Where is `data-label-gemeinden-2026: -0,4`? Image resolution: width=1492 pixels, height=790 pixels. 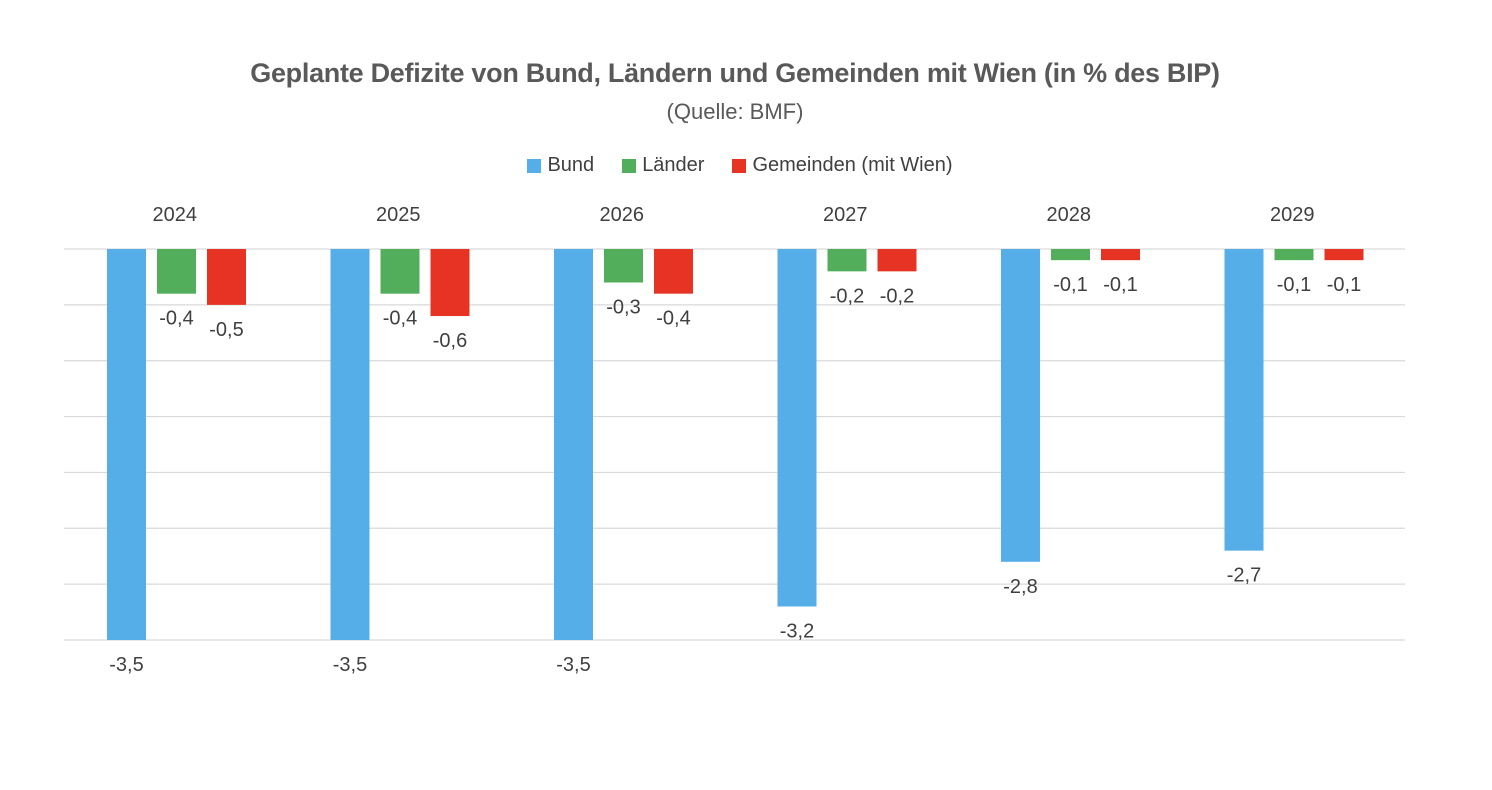
data-label-gemeinden-2026: -0,4 is located at coordinates (673, 319).